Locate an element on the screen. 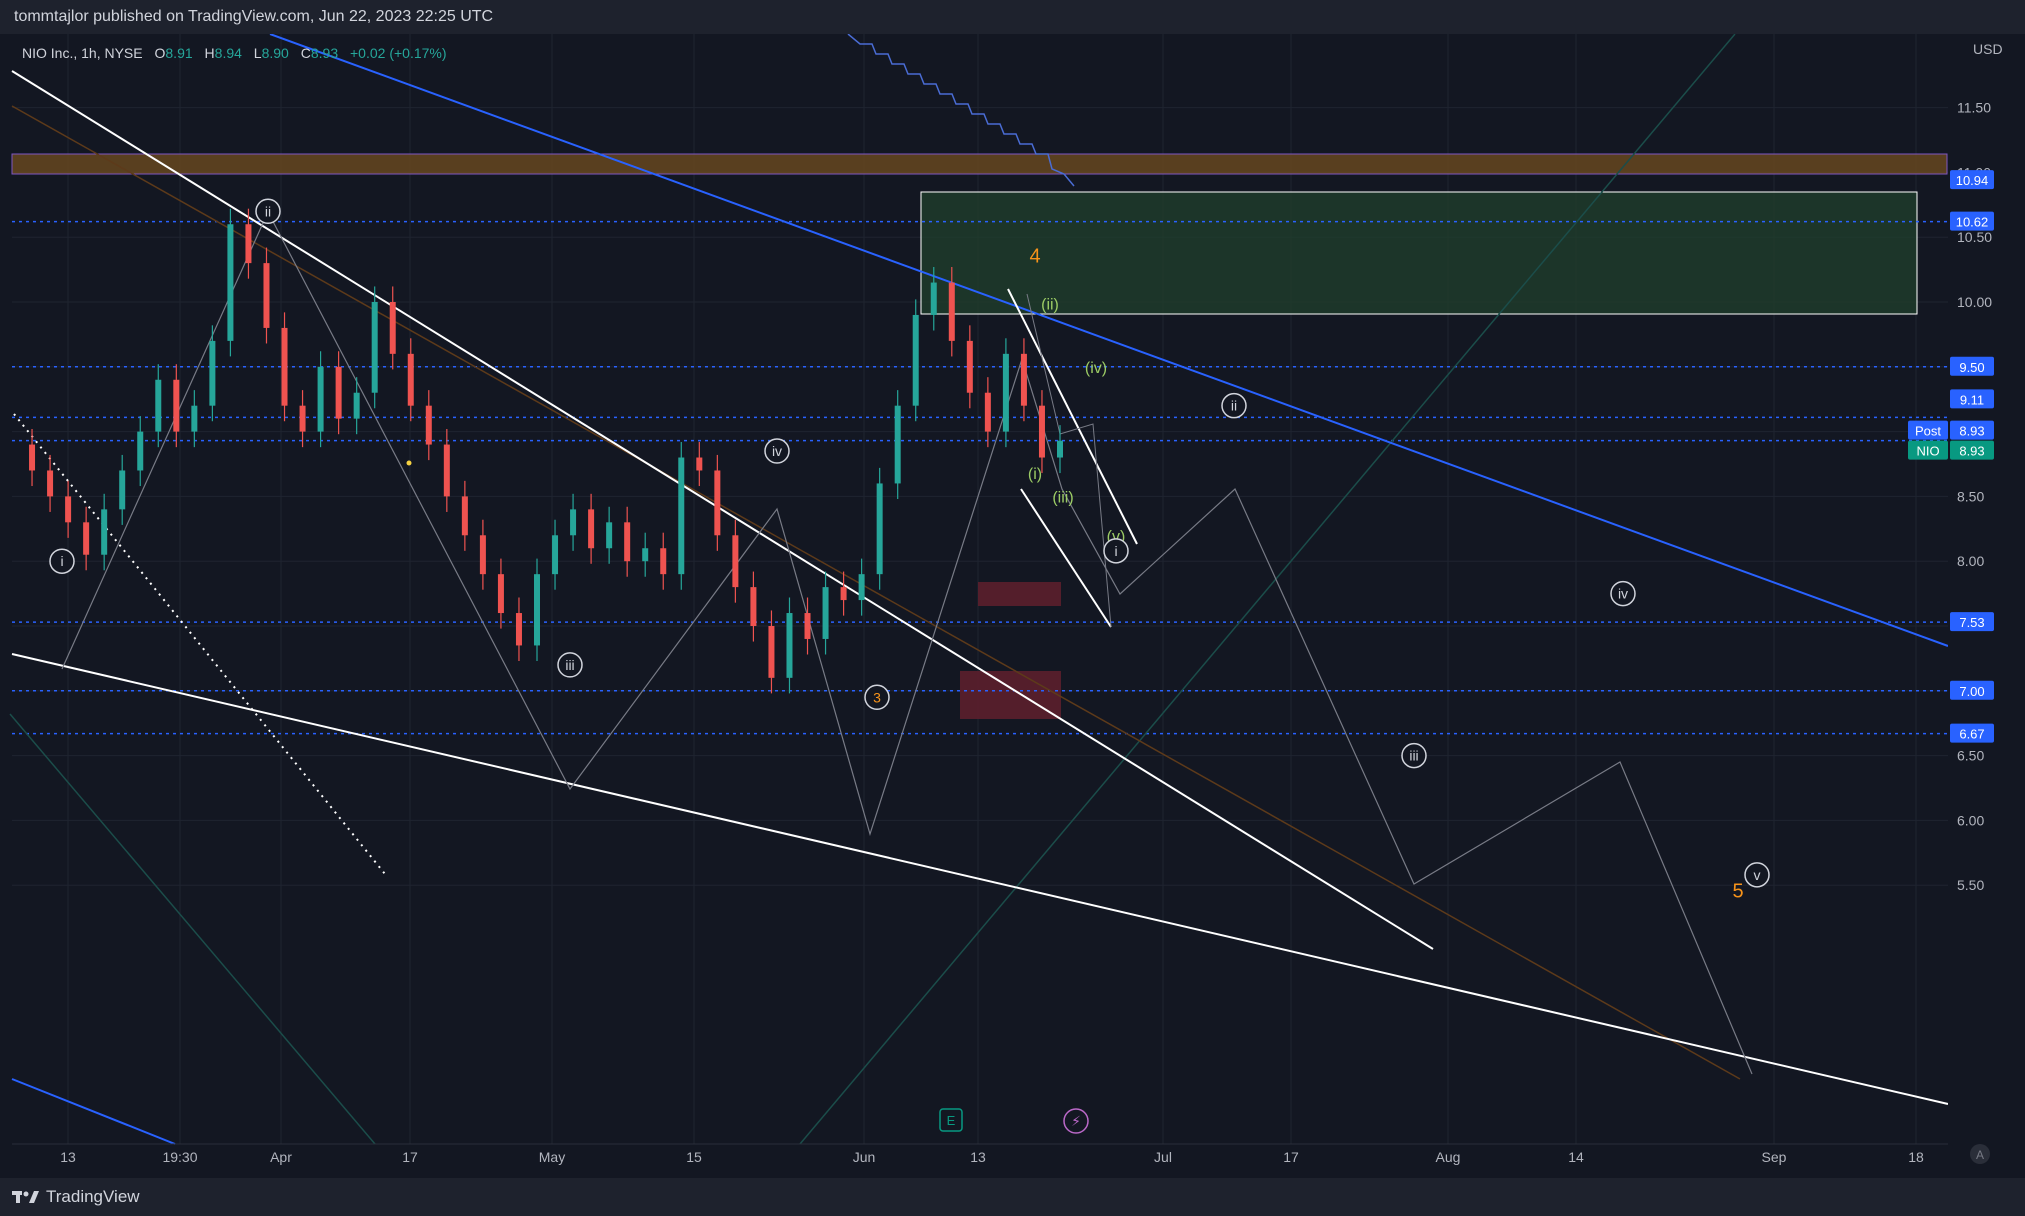  svg-text: iii is located at coordinates (569, 665).